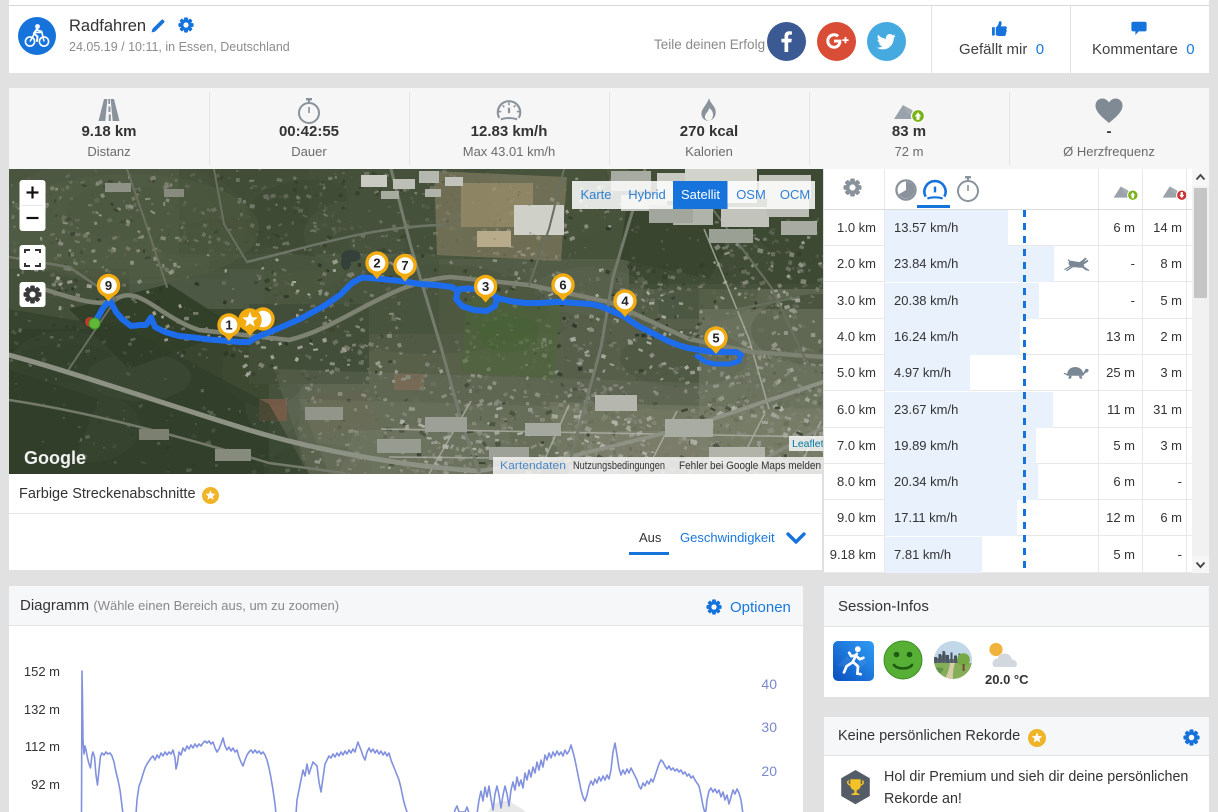 Image resolution: width=1218 pixels, height=812 pixels. I want to click on svg-text: Hybrid, so click(647, 194).